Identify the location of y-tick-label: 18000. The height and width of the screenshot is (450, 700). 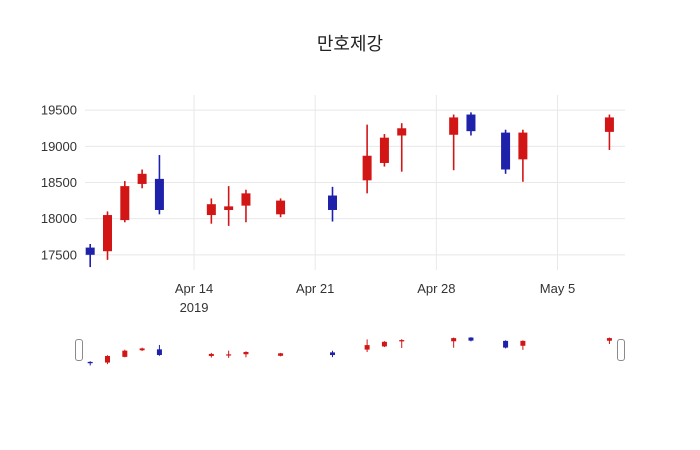
(59, 218).